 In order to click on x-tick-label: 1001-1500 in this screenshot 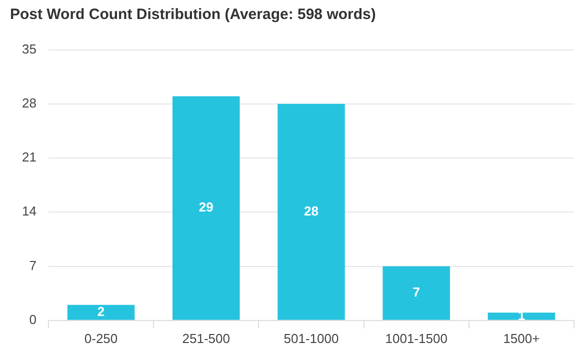, I will do `click(416, 338)`.